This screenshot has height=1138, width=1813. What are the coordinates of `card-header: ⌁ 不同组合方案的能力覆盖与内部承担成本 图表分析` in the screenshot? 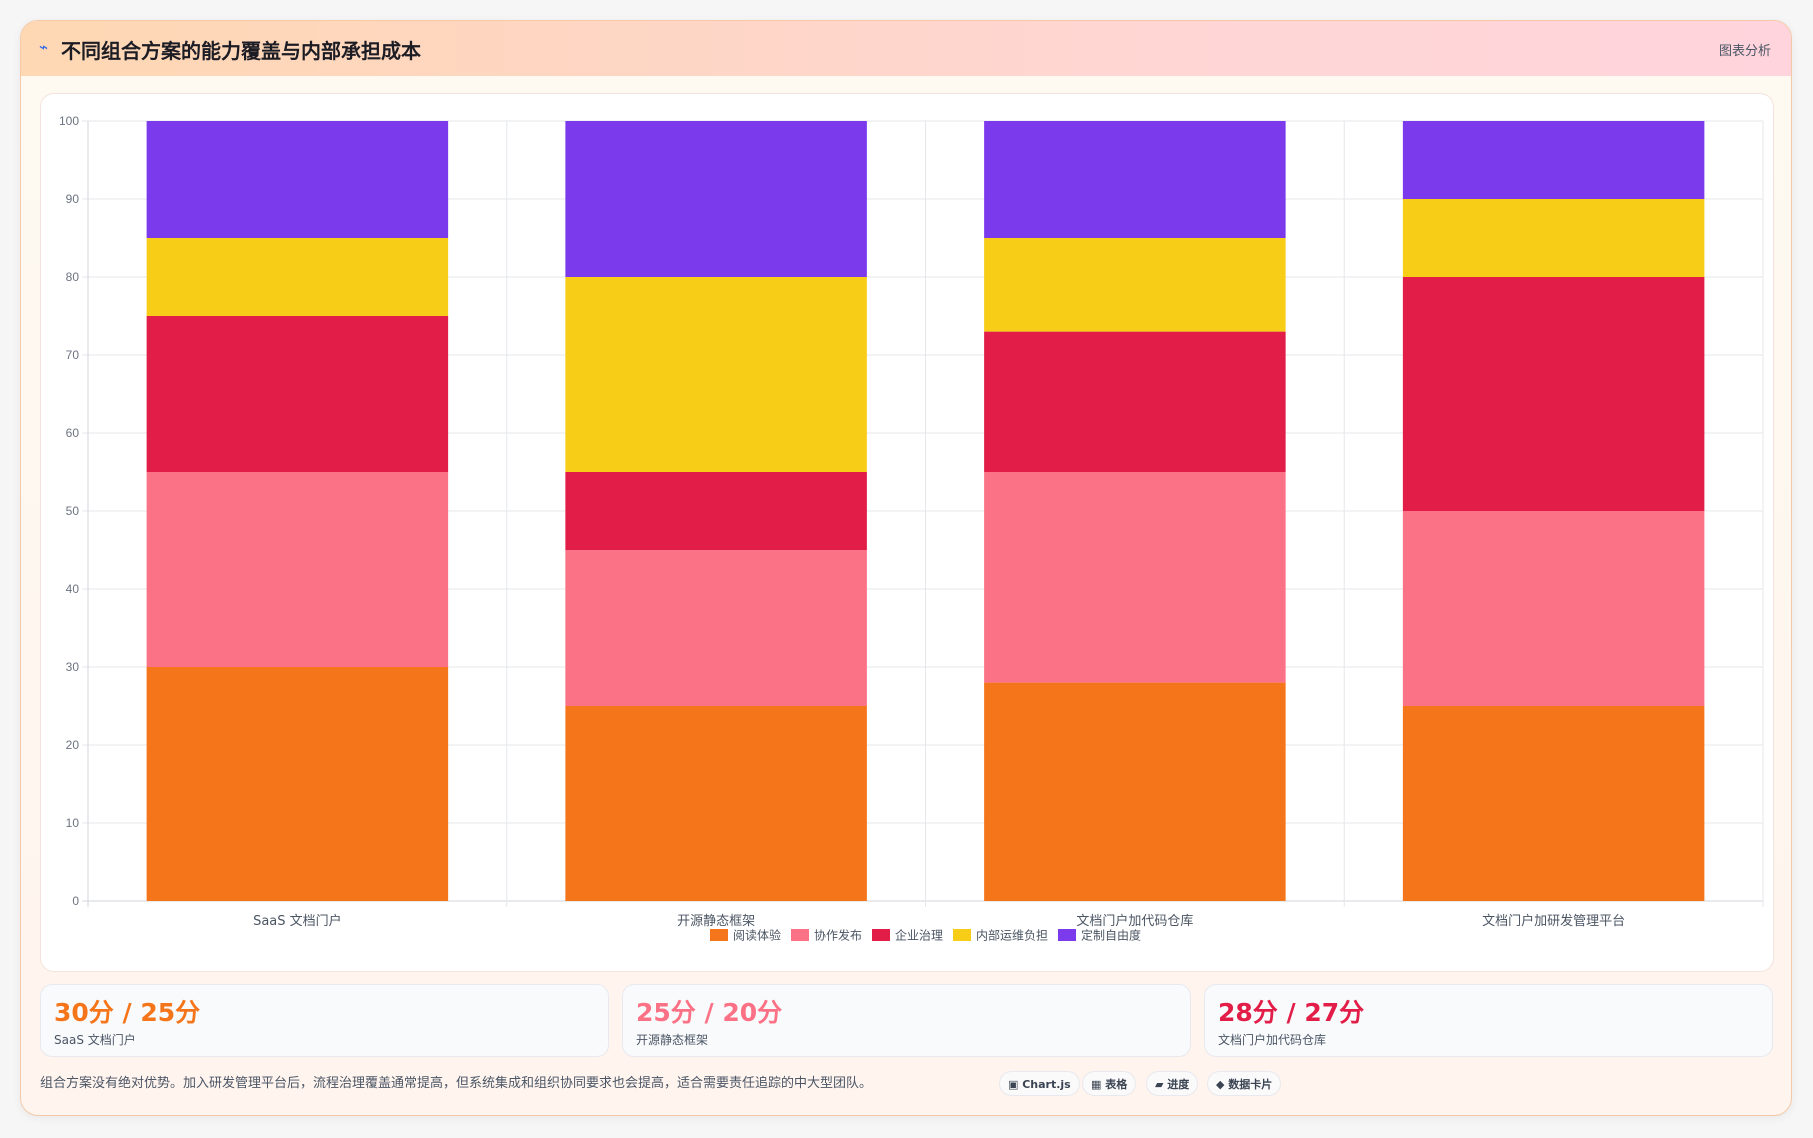 It's located at (906, 48).